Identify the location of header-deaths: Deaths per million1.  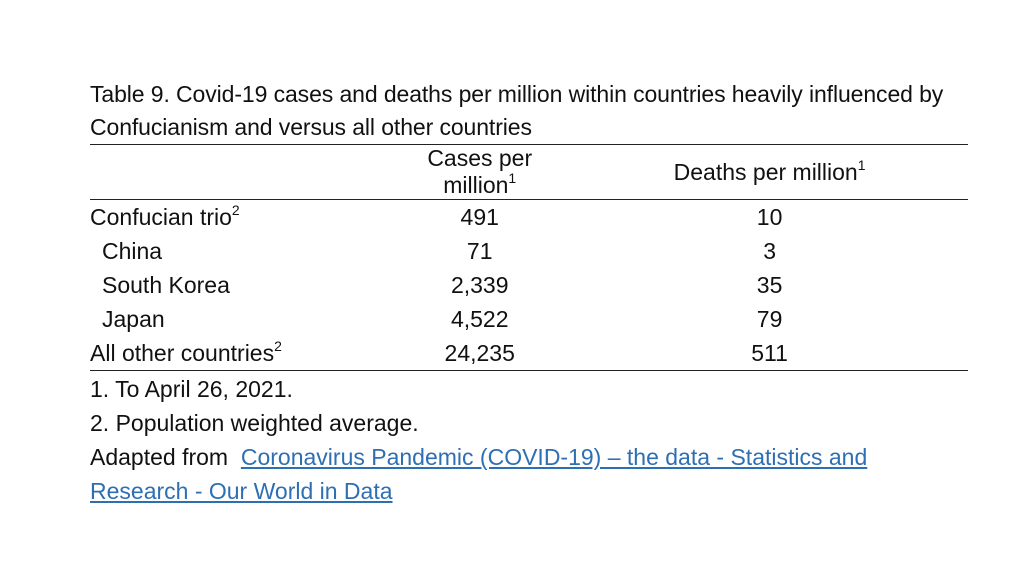
(769, 172).